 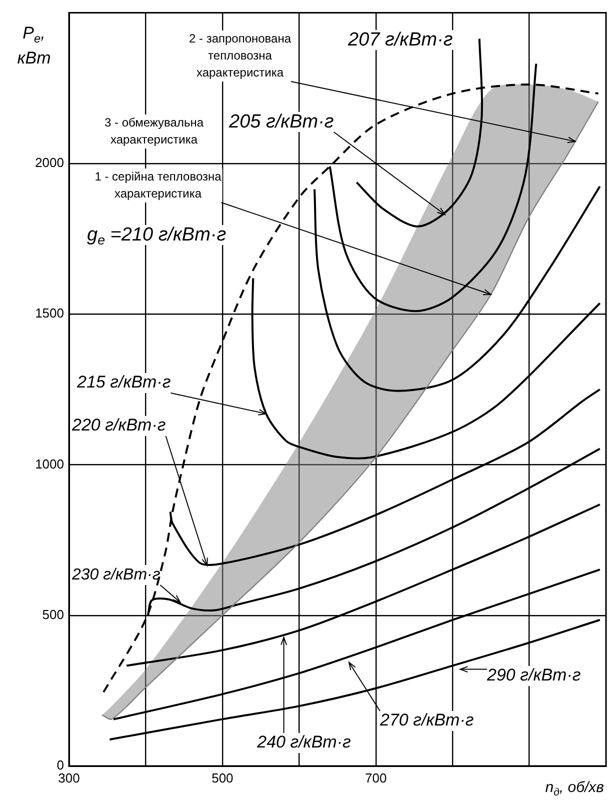 I want to click on y-tick-label: 1000, so click(x=49, y=464).